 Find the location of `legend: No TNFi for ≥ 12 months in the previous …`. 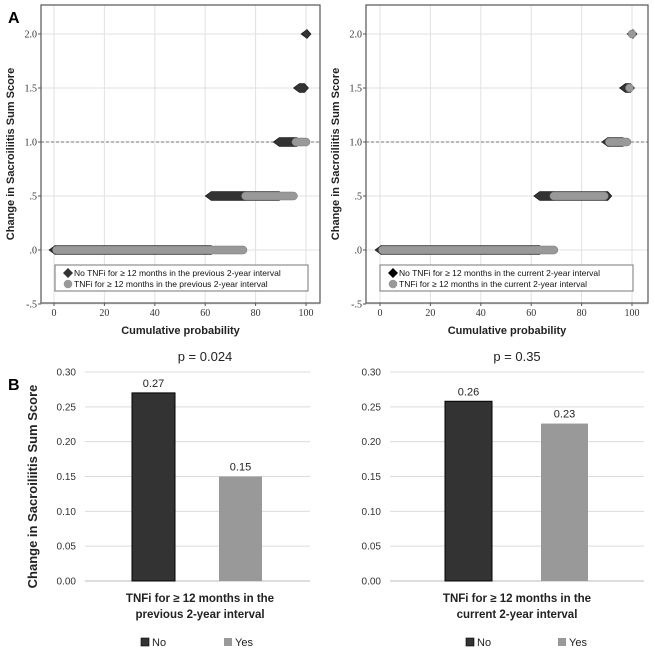

legend: No TNFi for ≥ 12 months in the previous … is located at coordinates (181, 278).